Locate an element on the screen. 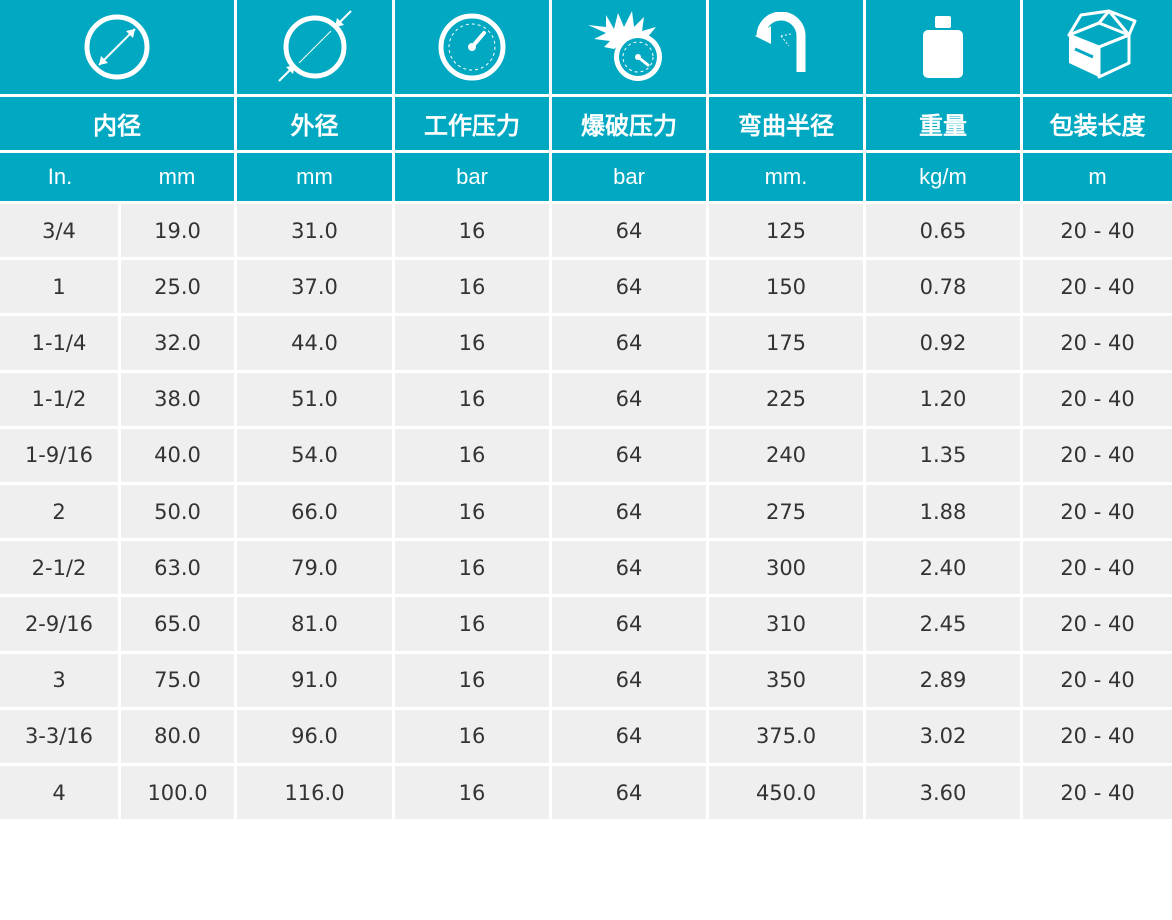  table-cell: 31.0 is located at coordinates (314, 231).